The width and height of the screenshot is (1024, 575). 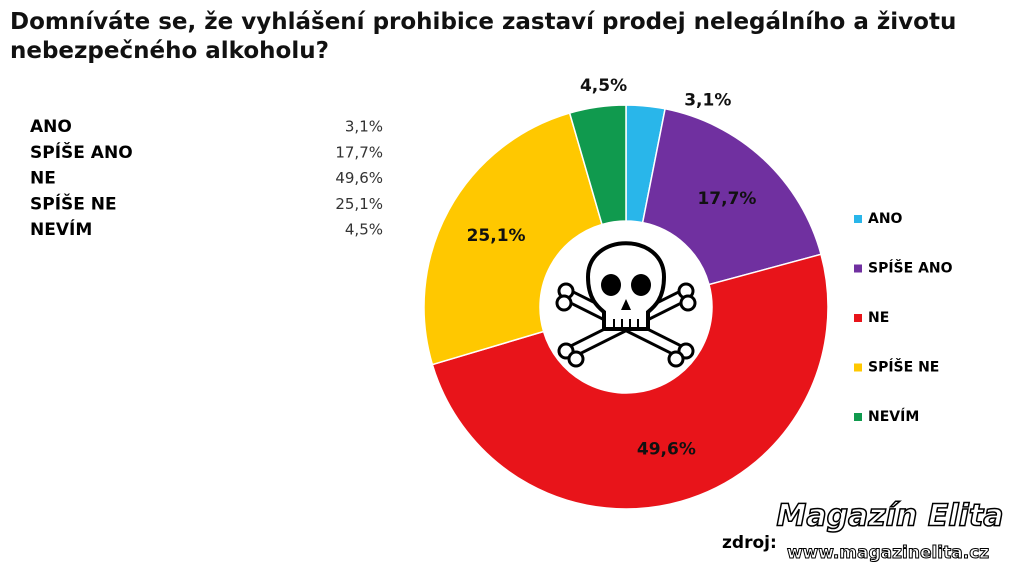 What do you see at coordinates (726, 199) in the screenshot?
I see `data-label: 17,7%` at bounding box center [726, 199].